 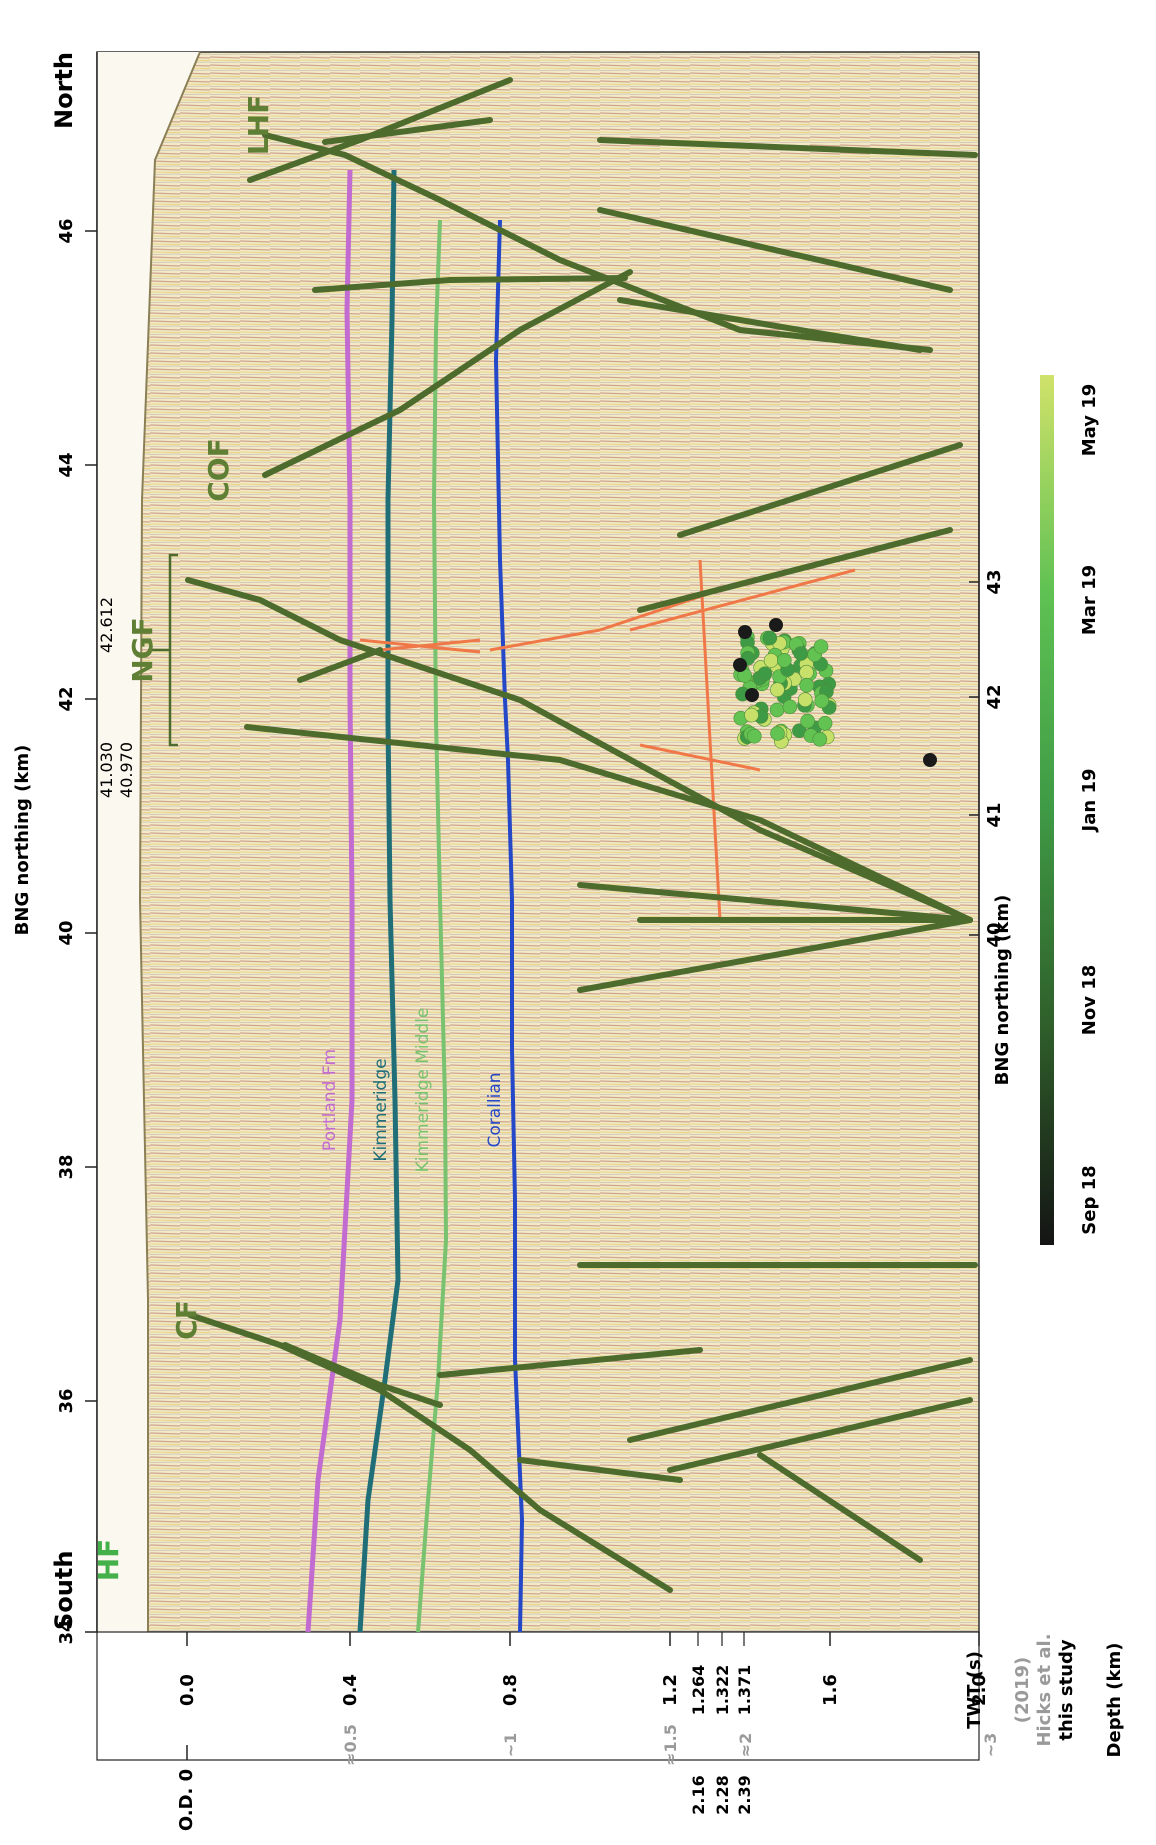 I want to click on south-label: South, so click(x=64, y=1590).